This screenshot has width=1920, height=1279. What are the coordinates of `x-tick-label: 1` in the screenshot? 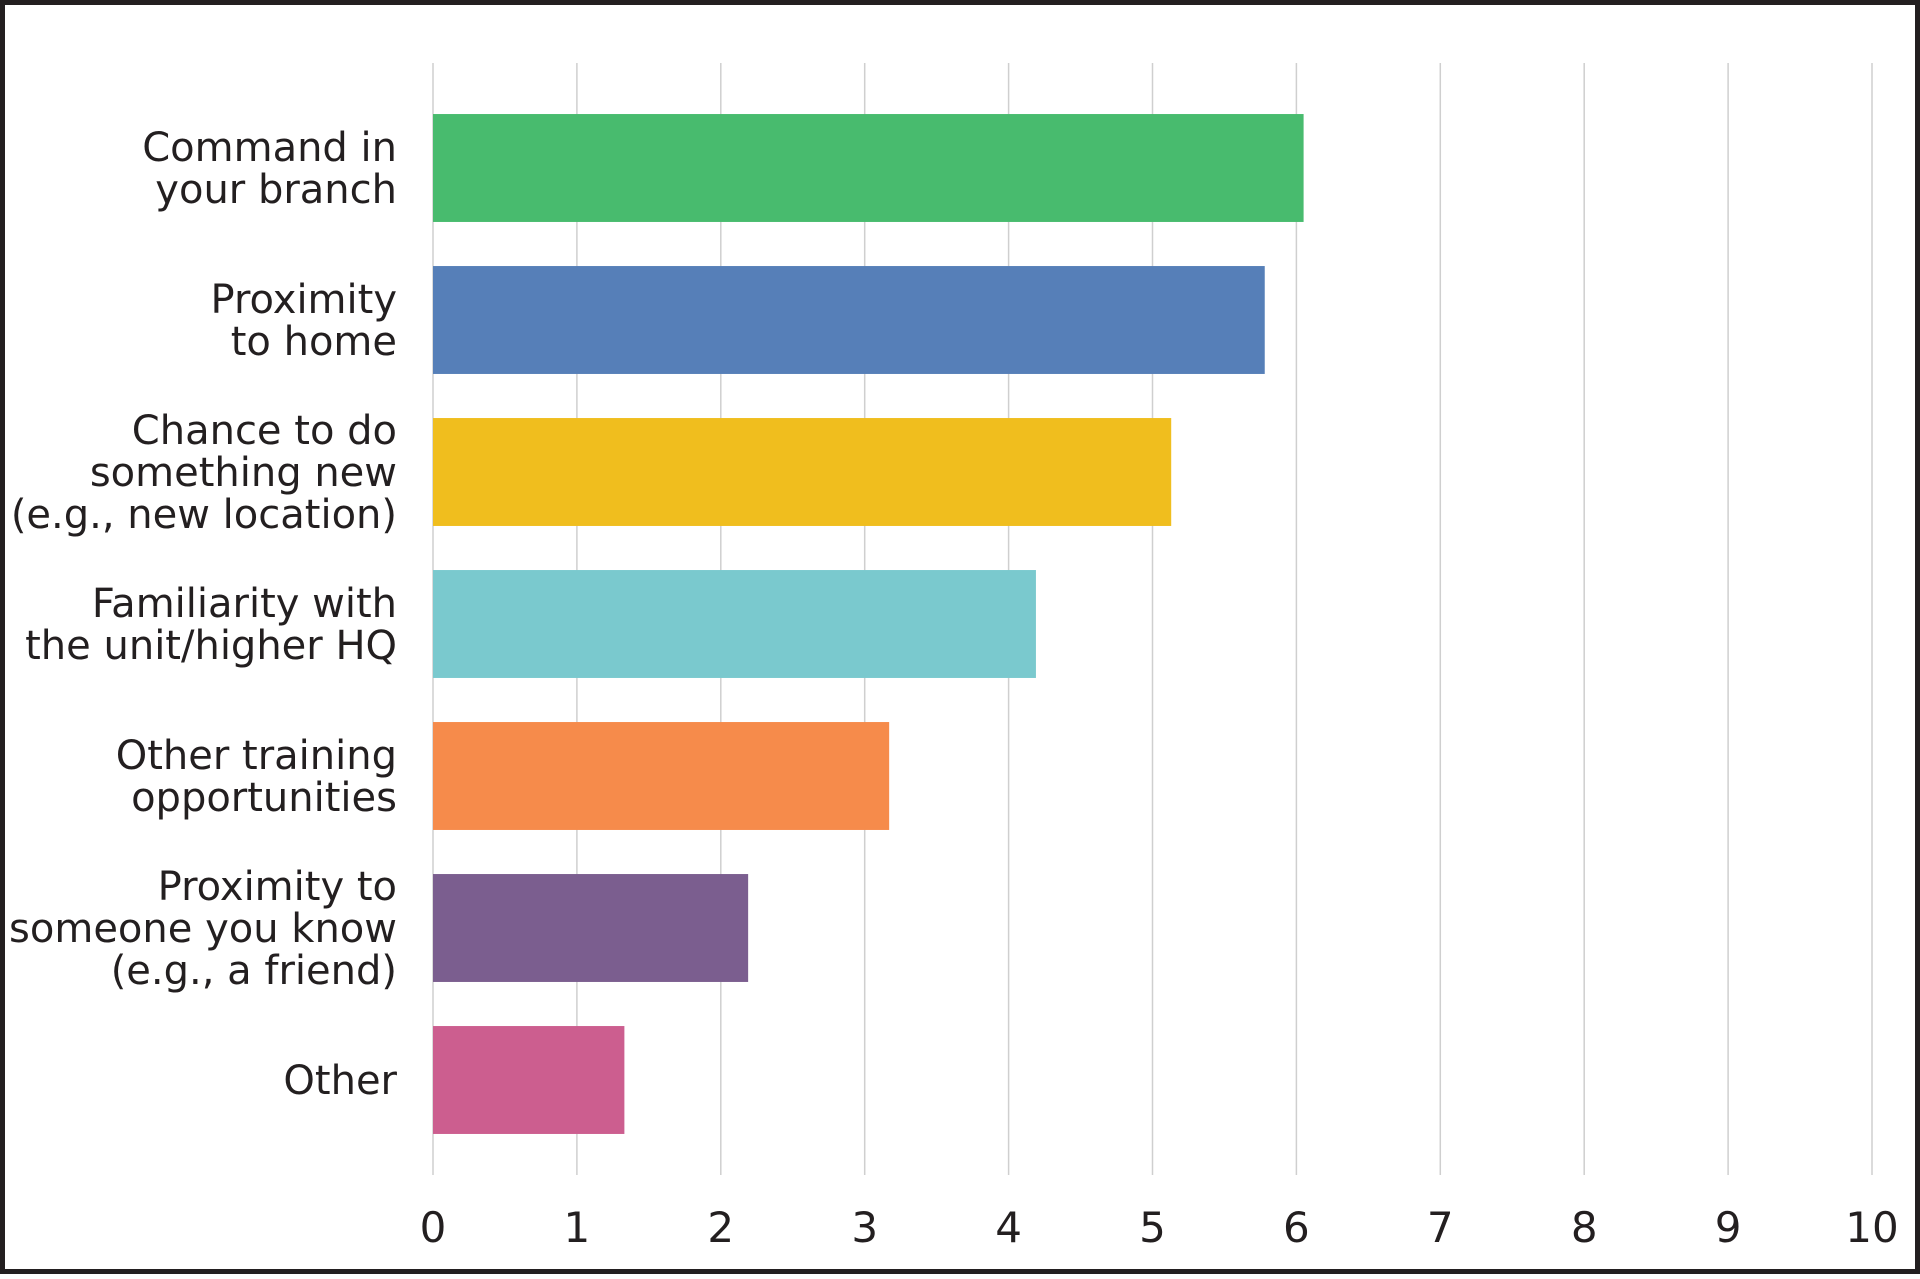 It's located at (577, 1227).